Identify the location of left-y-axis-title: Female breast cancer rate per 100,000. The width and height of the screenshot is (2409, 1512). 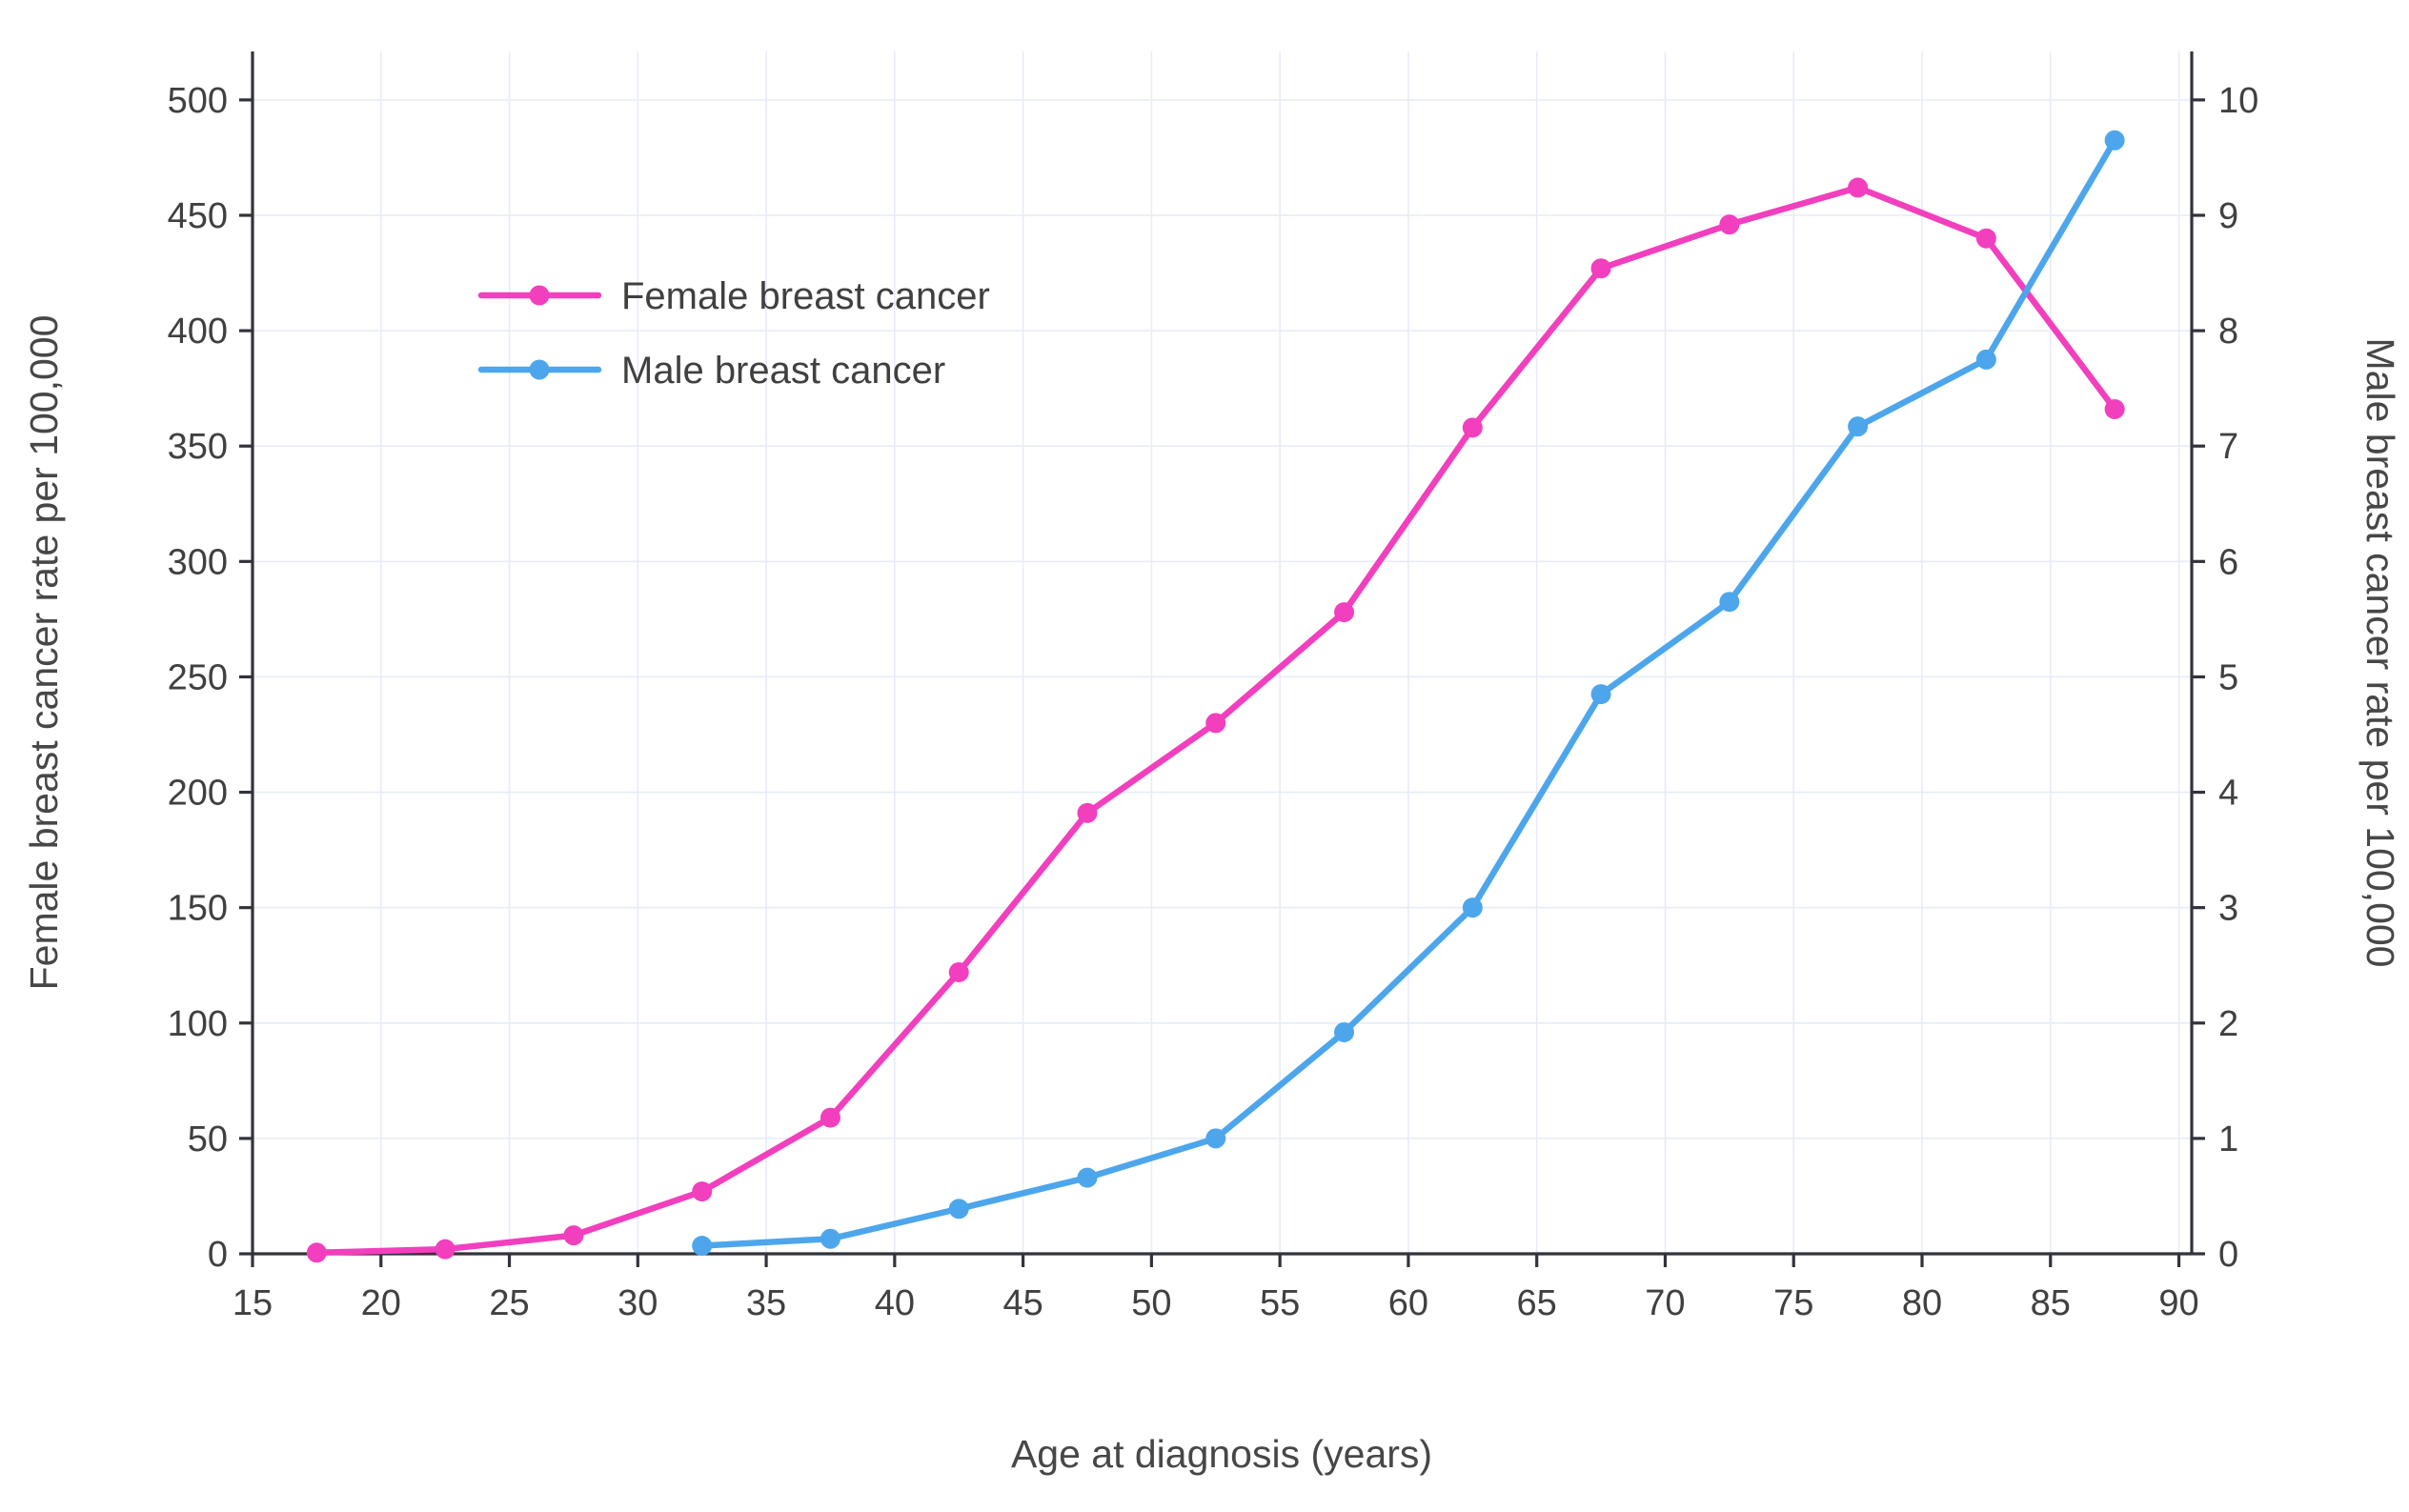
(44, 653).